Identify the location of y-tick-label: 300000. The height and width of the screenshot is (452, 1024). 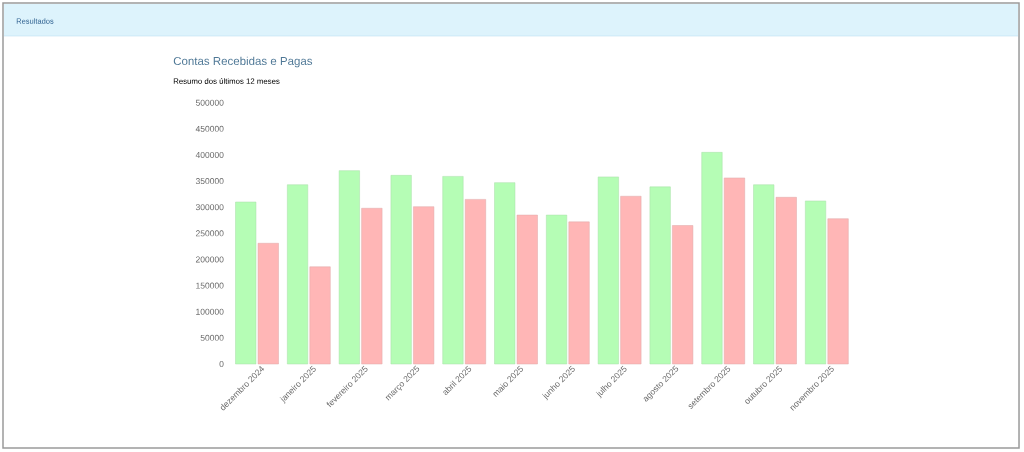
(209, 207).